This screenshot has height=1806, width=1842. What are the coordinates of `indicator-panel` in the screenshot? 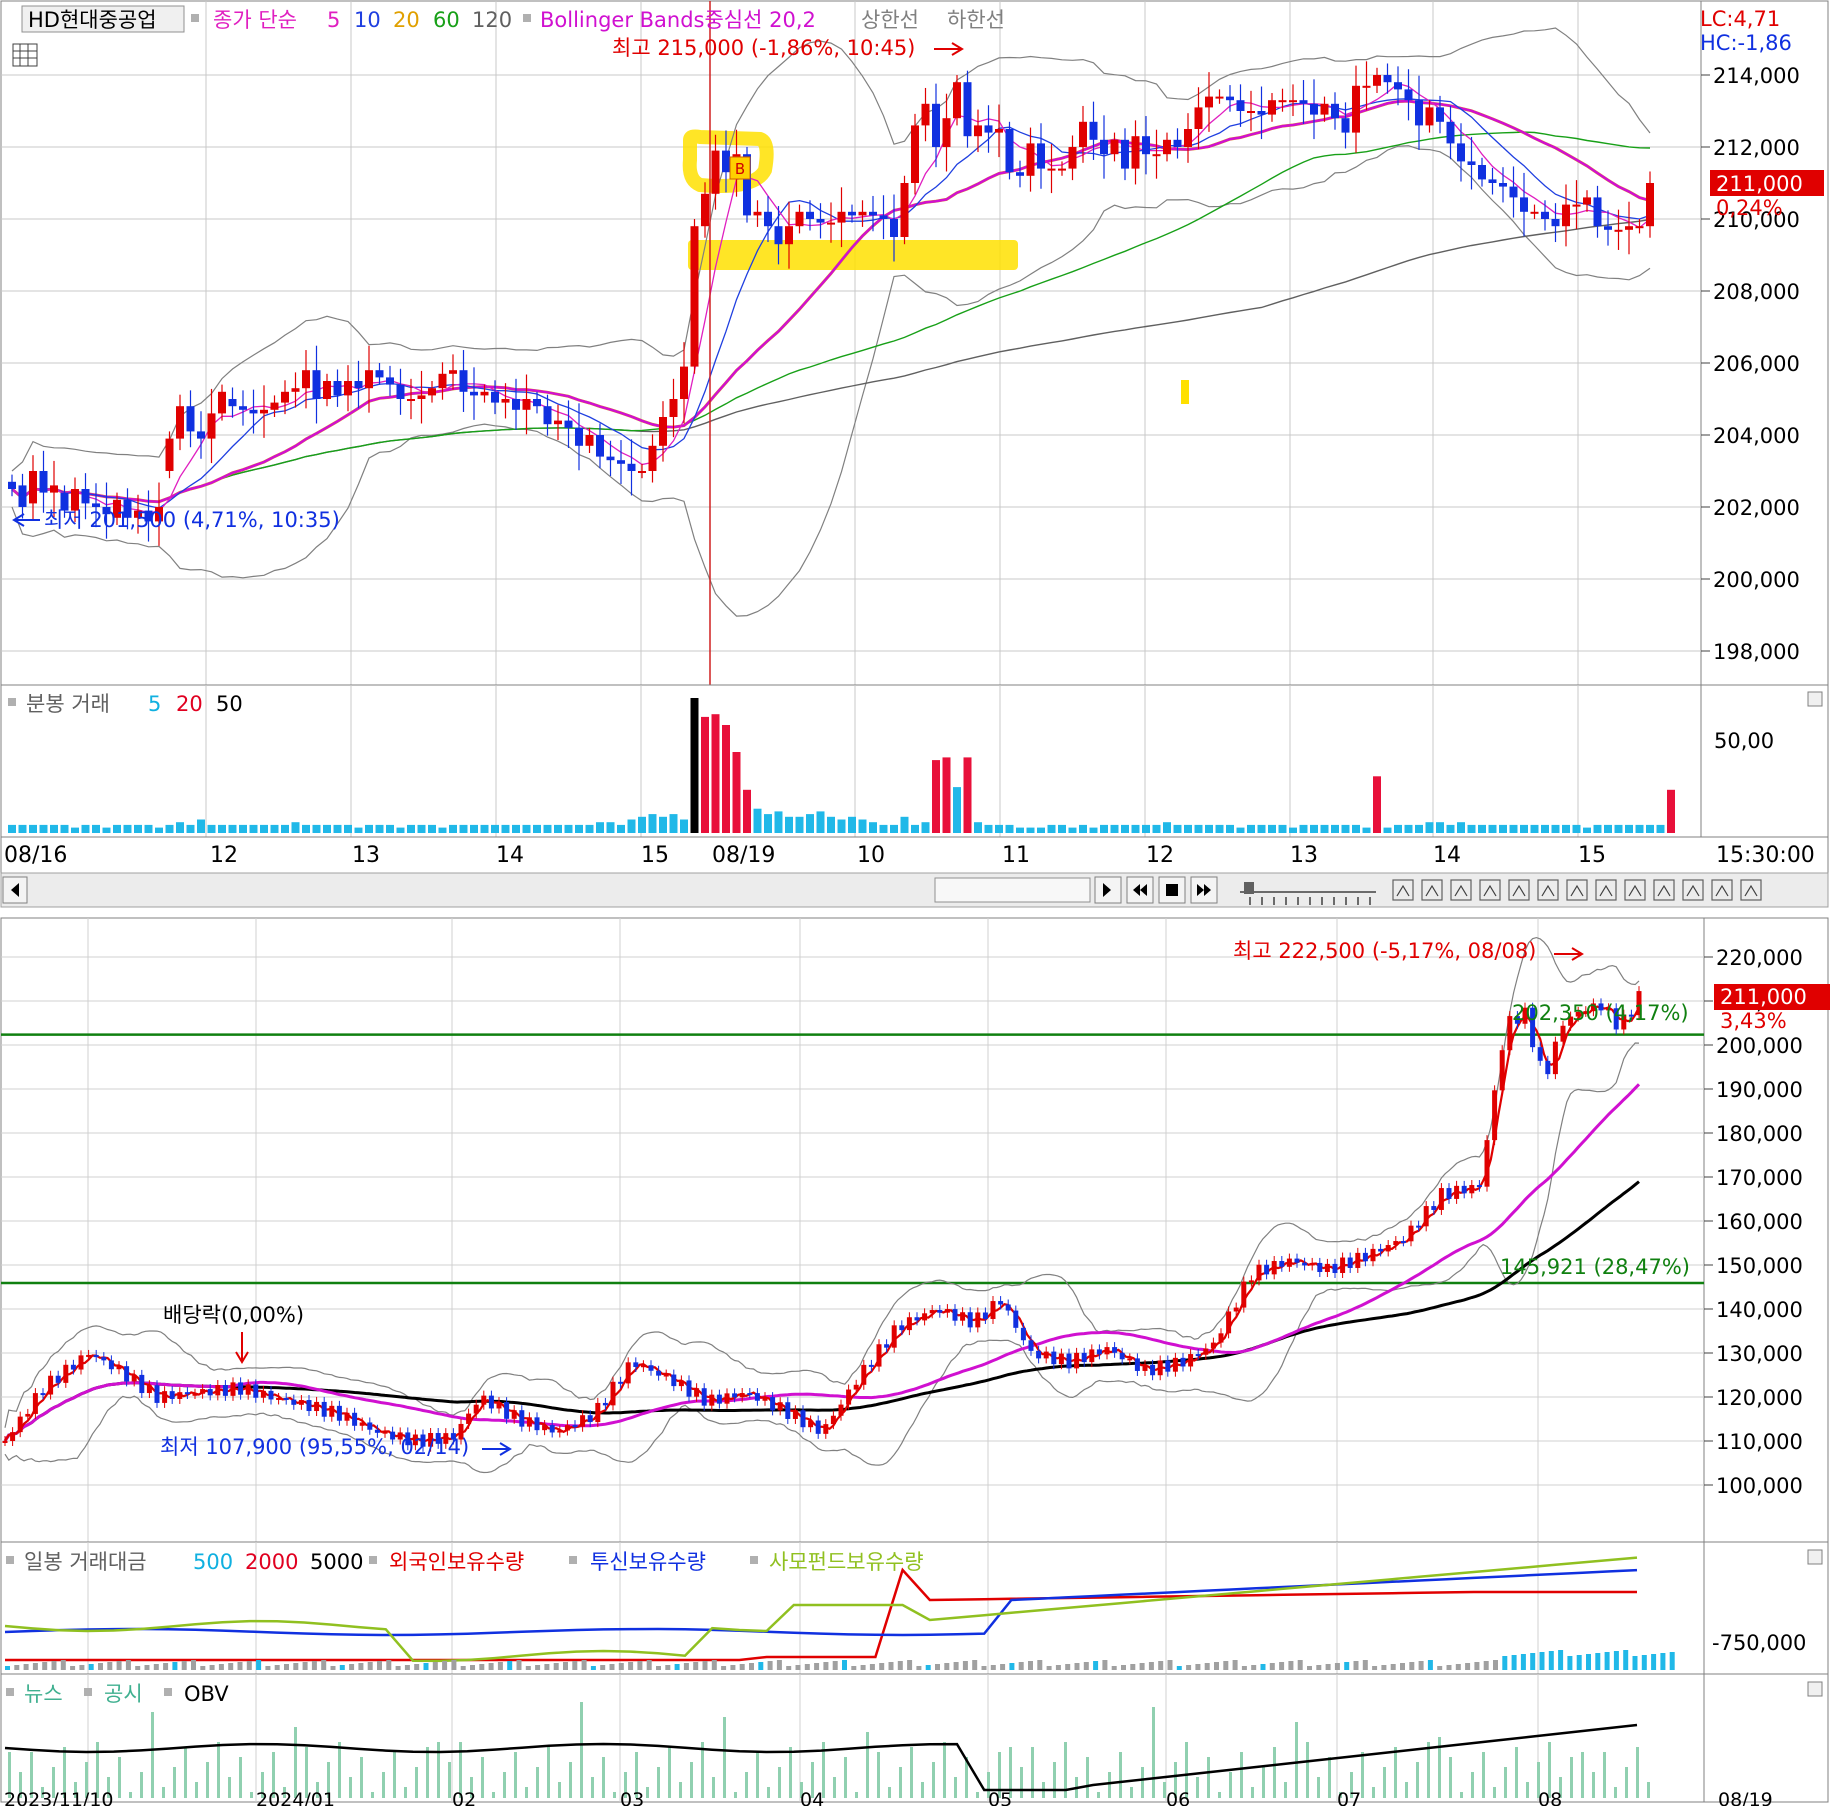 It's located at (852, 1608).